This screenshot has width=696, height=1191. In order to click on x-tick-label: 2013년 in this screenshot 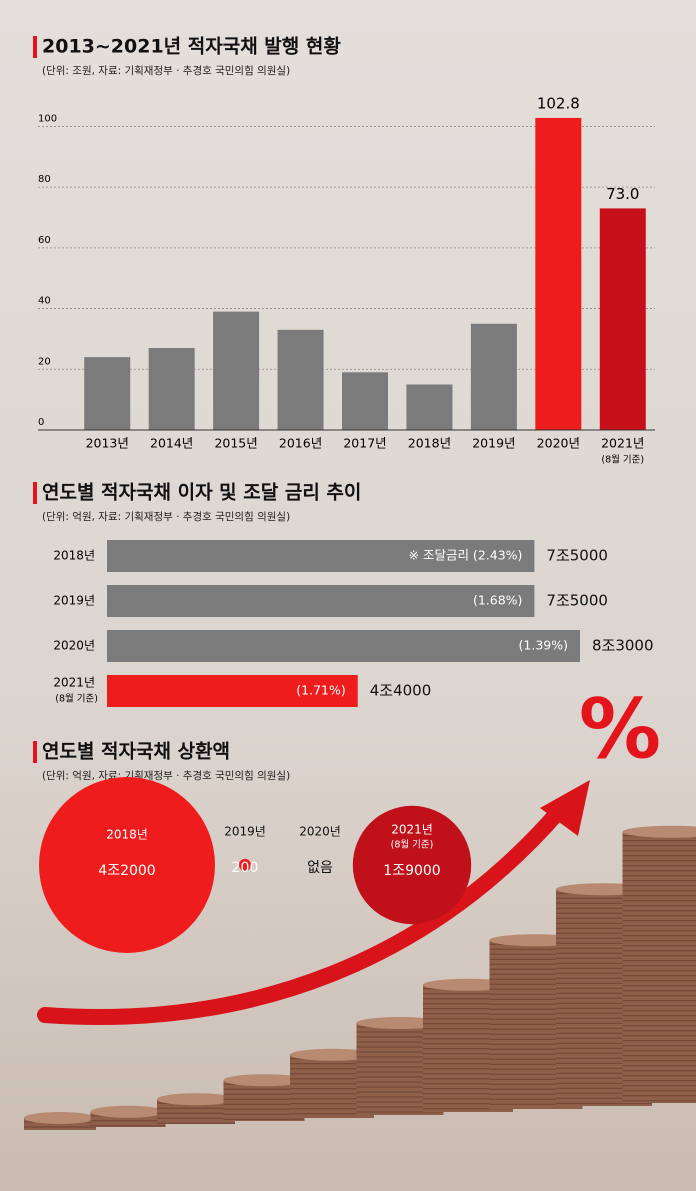, I will do `click(107, 443)`.